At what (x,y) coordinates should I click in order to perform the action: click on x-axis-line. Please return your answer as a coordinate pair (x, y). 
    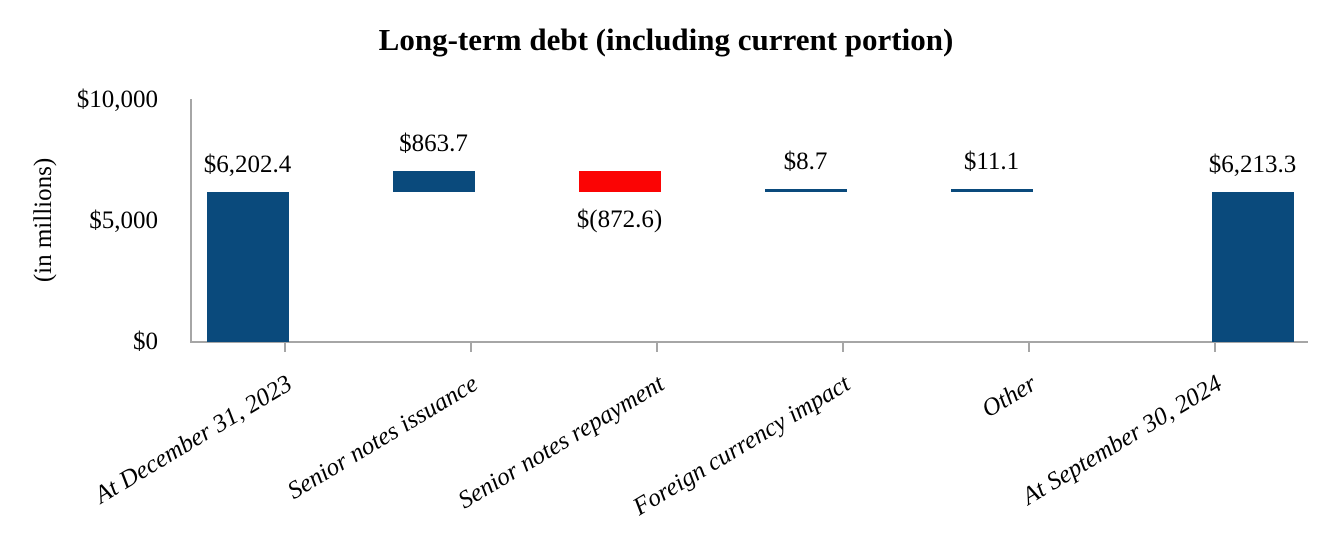
    Looking at the image, I should click on (749, 342).